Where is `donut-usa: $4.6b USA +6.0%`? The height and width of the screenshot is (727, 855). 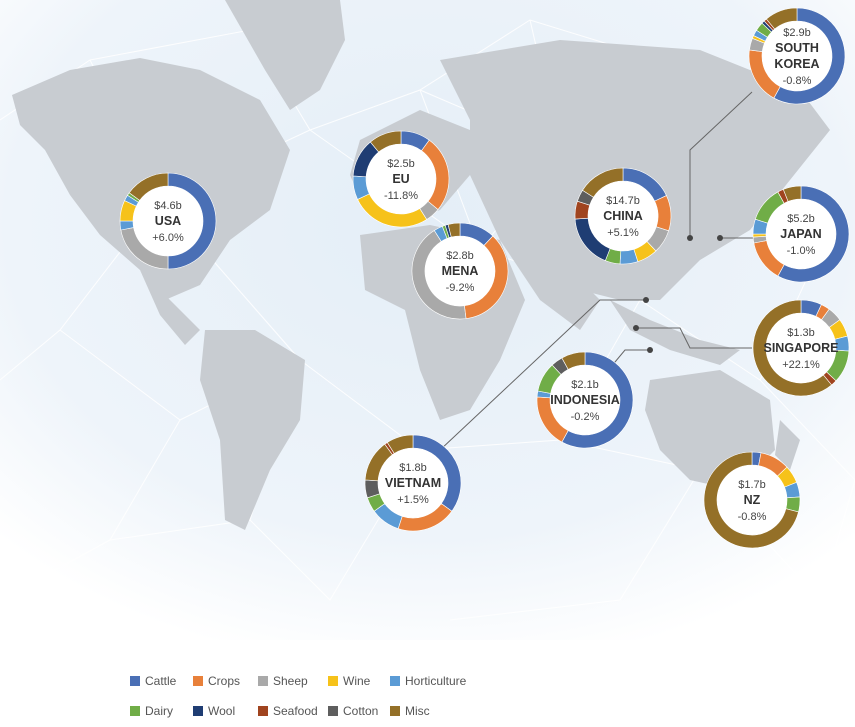
donut-usa: $4.6b USA +6.0% is located at coordinates (168, 221).